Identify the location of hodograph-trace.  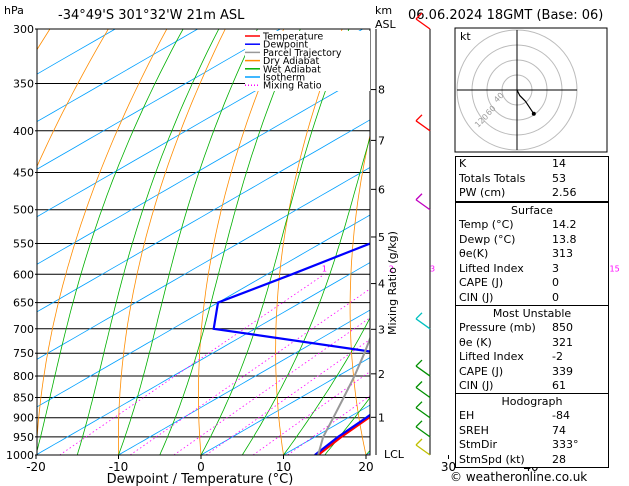
(525, 102).